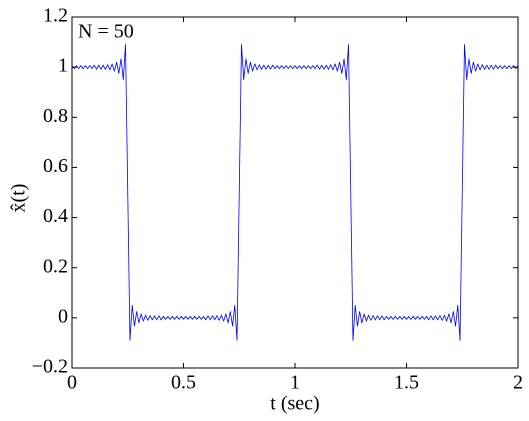  I want to click on annotation: N = 50, so click(106, 32).